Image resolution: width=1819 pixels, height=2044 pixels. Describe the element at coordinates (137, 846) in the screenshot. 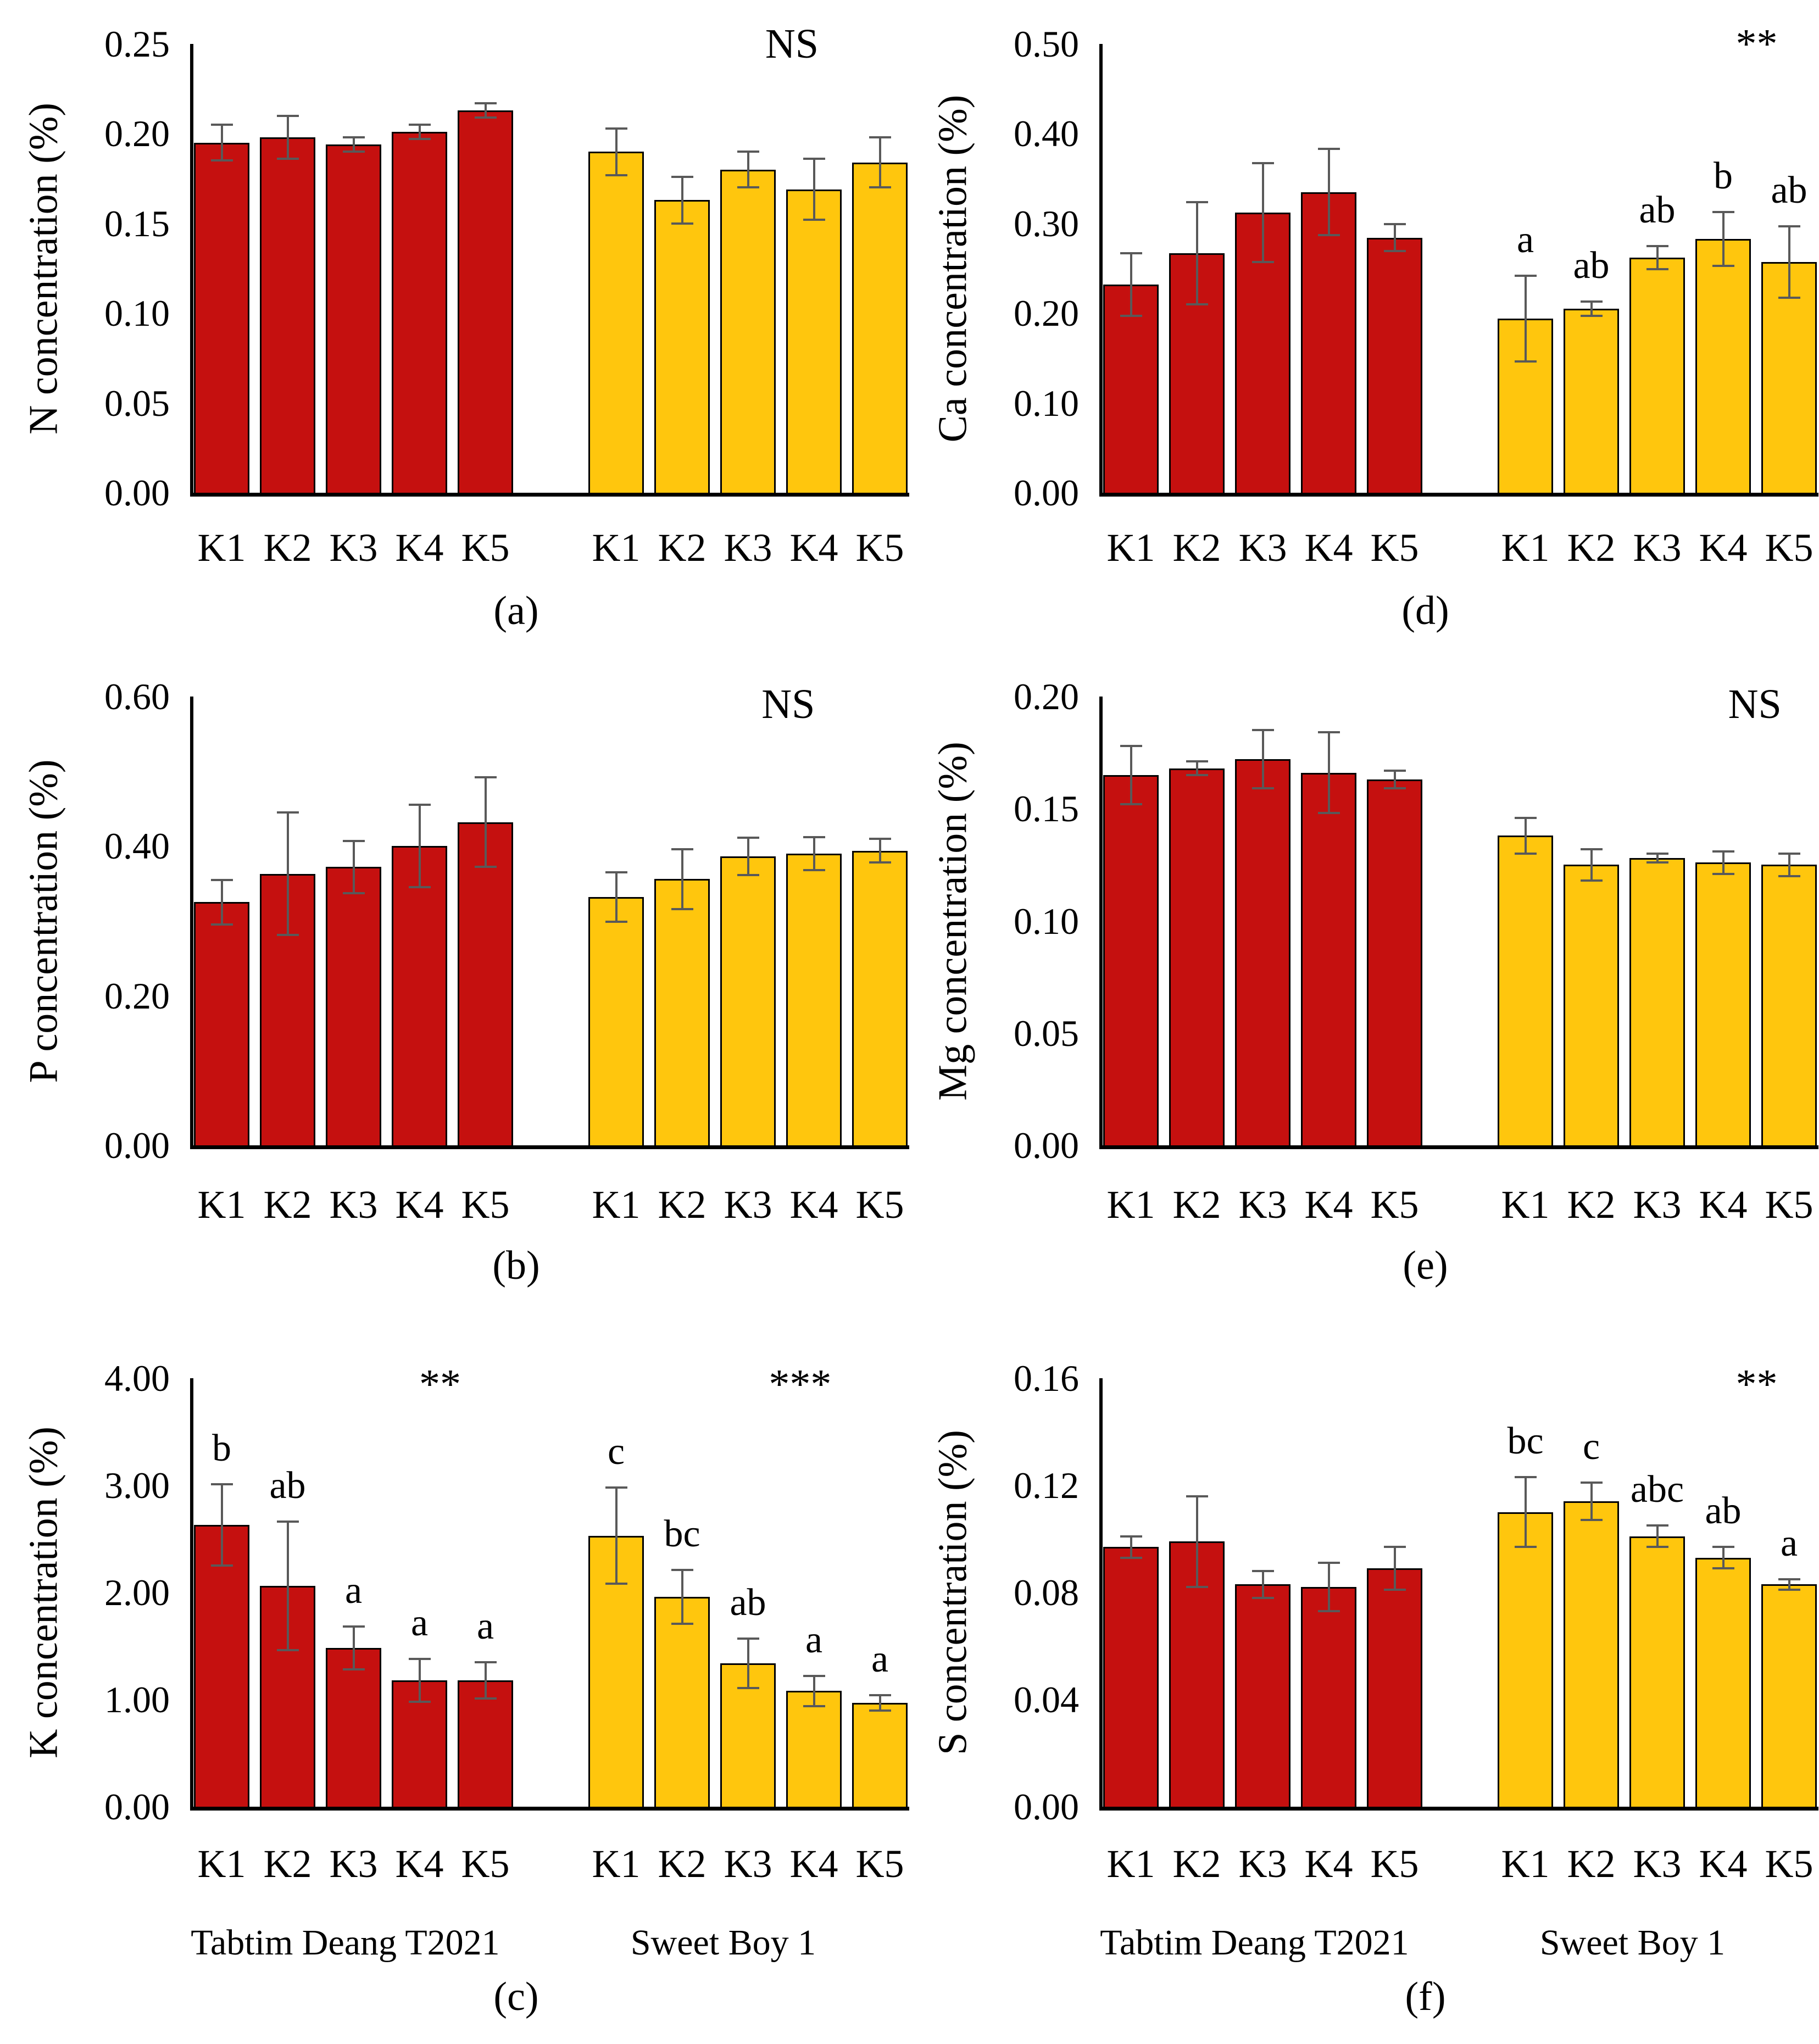

I see `y-tick-label: 0.40` at that location.